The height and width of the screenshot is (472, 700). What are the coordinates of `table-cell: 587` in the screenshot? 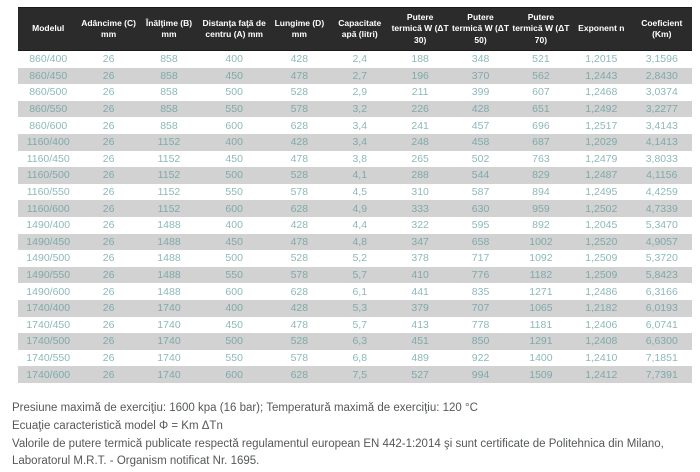 It's located at (480, 192).